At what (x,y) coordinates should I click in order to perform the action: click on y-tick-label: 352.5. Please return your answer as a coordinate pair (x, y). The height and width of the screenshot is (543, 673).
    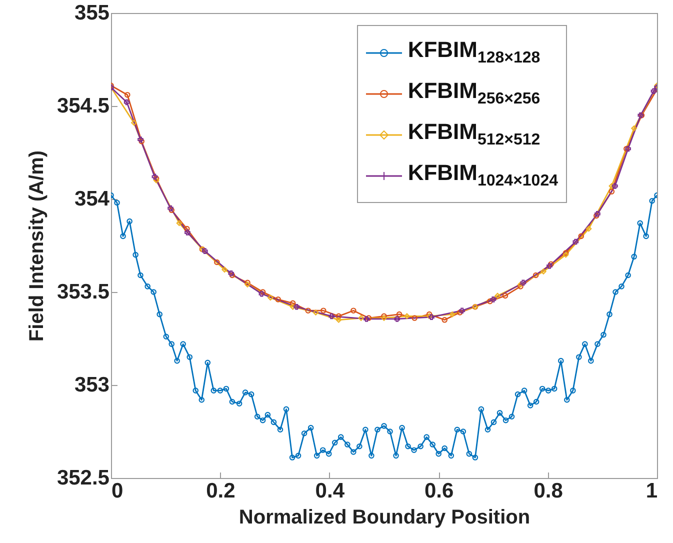
    Looking at the image, I should click on (83, 478).